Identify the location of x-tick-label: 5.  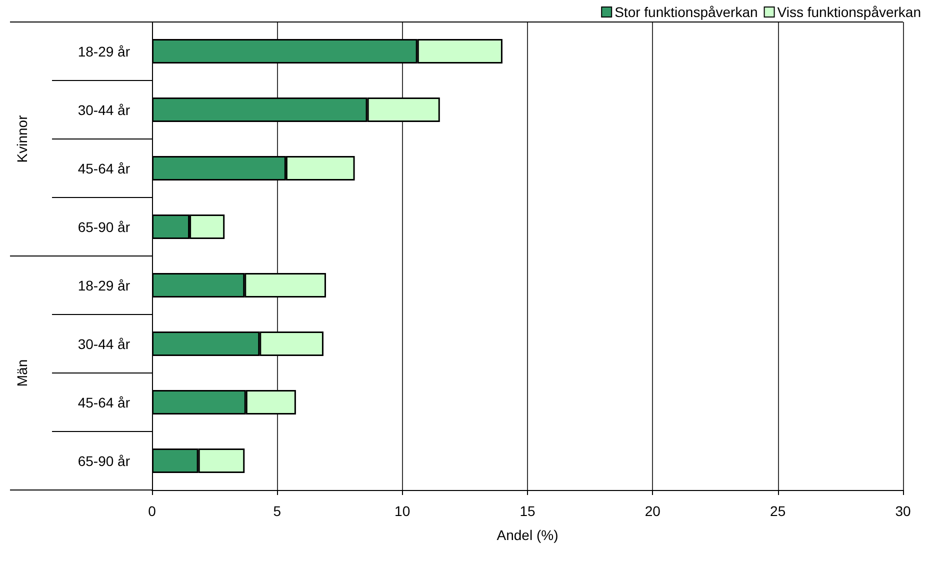
(277, 511).